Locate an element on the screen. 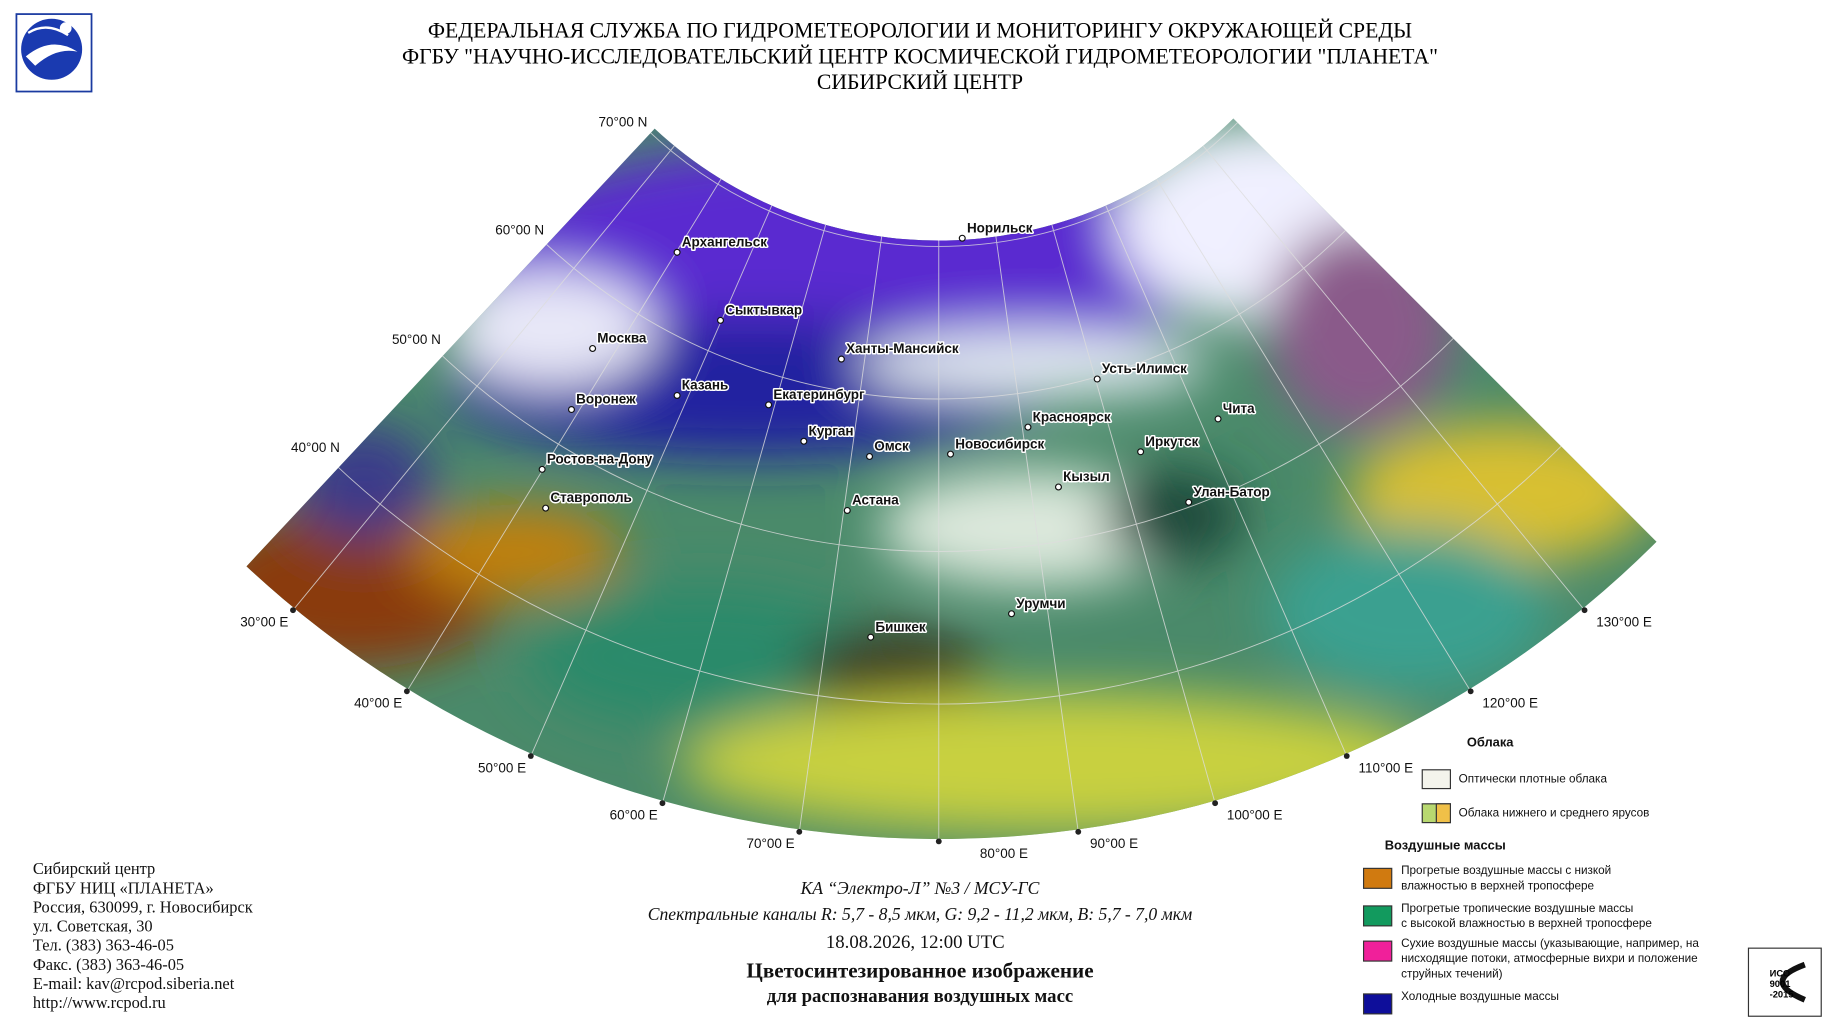  city-label: Ставрополь is located at coordinates (591, 497).